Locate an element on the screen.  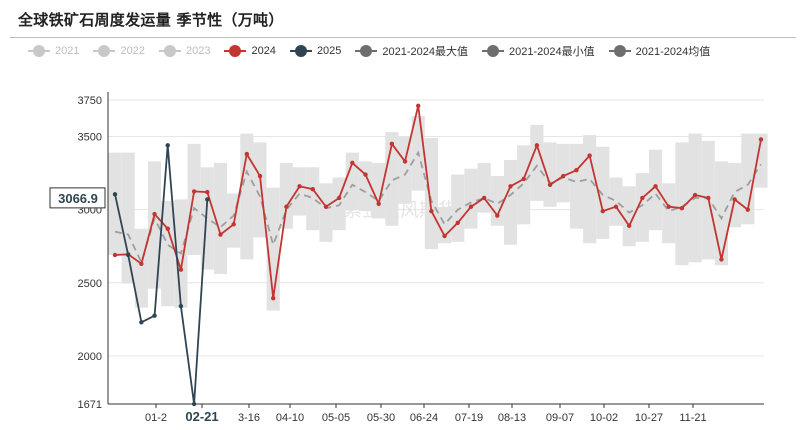
y-tick-label: 1671 is located at coordinates (90, 405).